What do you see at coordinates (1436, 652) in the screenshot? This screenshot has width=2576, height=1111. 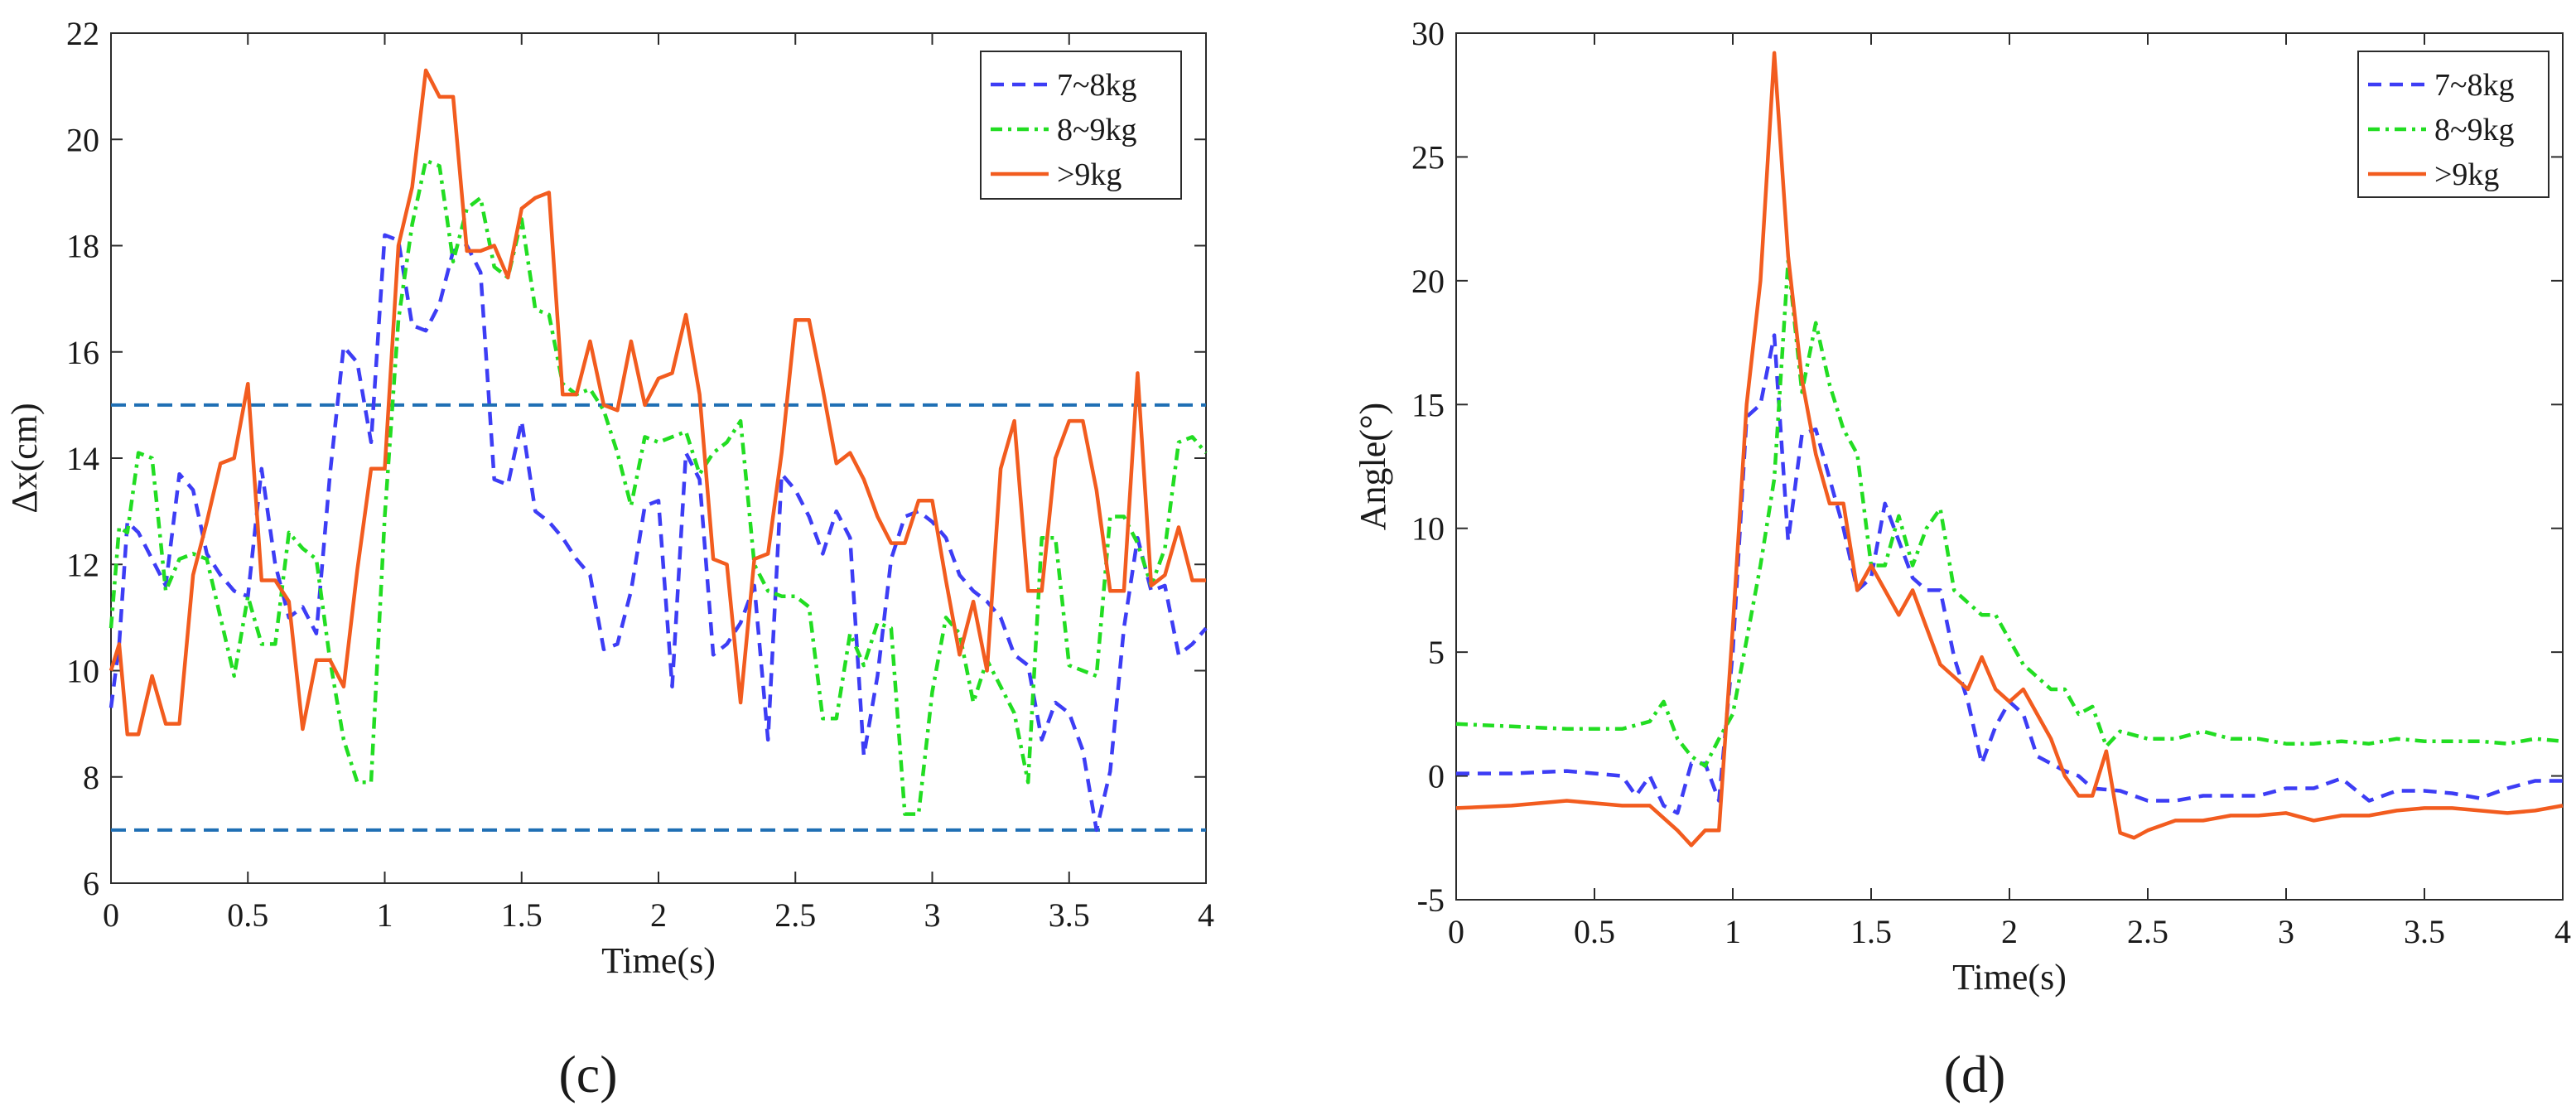 I see `y-tick-label: 5` at bounding box center [1436, 652].